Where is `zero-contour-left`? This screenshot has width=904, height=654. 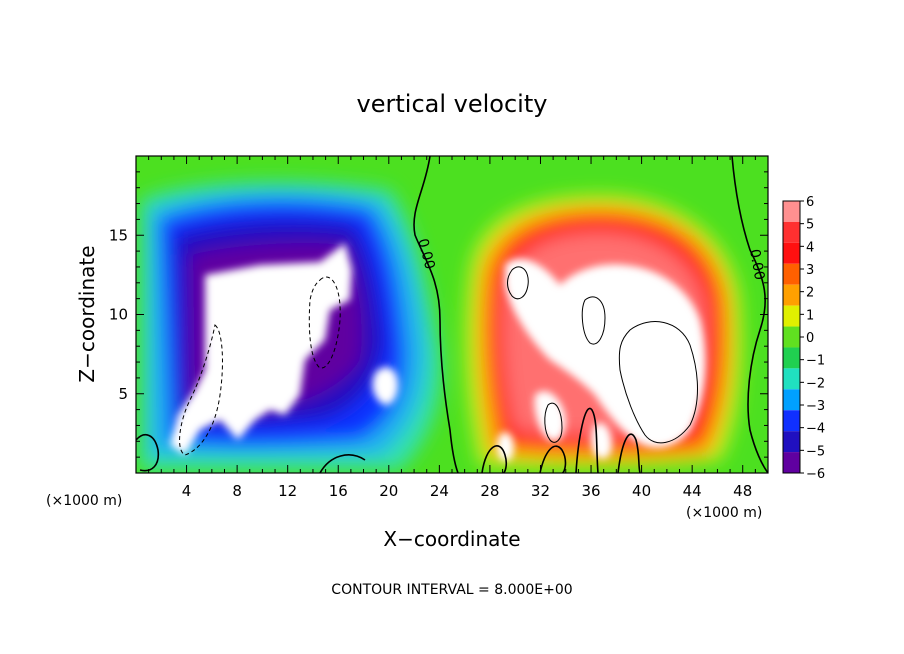 zero-contour-left is located at coordinates (436, 314).